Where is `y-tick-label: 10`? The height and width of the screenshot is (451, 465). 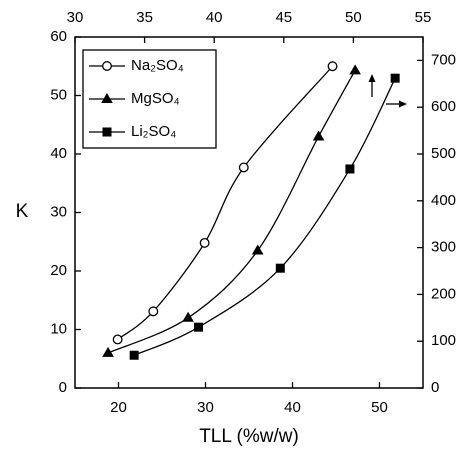
y-tick-label: 10 is located at coordinates (58, 328).